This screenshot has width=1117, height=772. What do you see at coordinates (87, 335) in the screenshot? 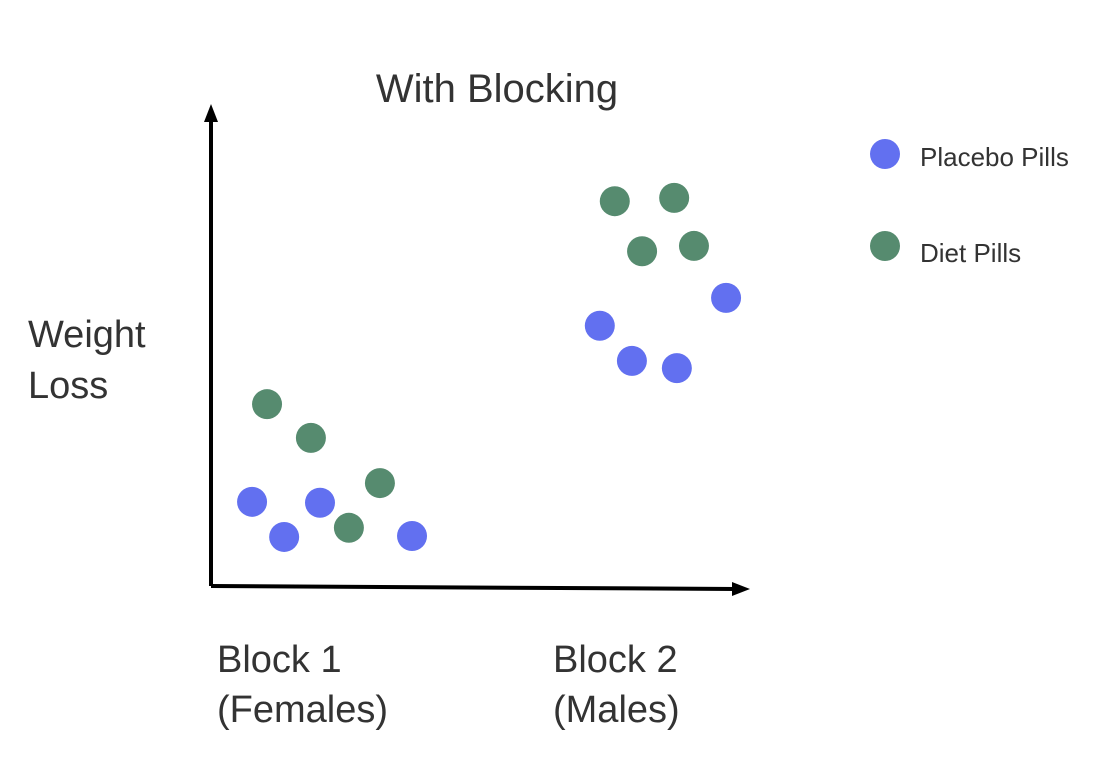
I see `y-axis-label-line-1: Weight` at bounding box center [87, 335].